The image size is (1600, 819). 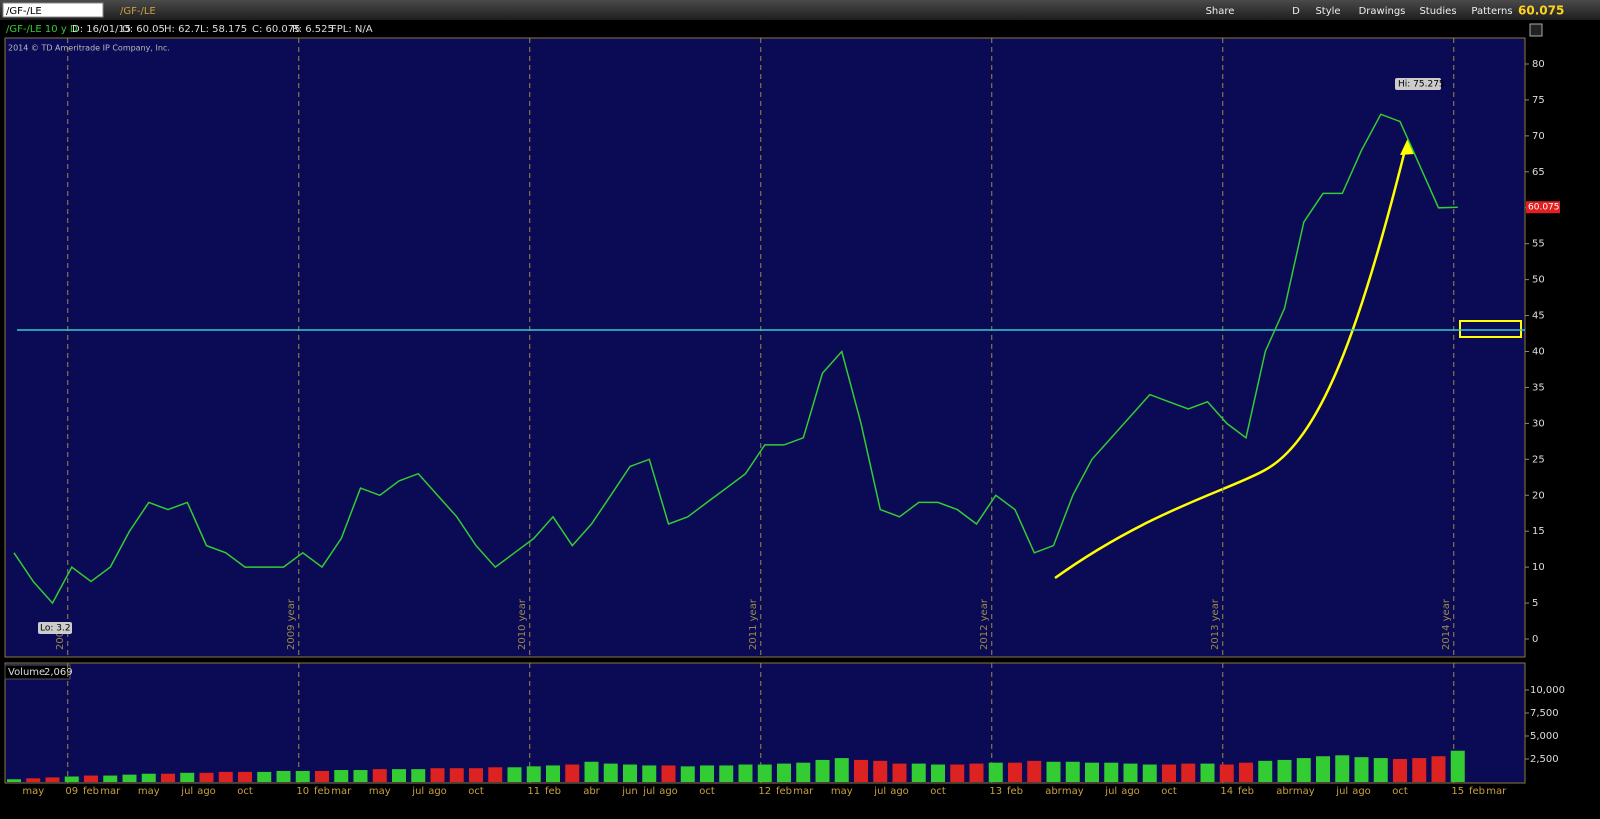 I want to click on lo-label-box, so click(x=55, y=628).